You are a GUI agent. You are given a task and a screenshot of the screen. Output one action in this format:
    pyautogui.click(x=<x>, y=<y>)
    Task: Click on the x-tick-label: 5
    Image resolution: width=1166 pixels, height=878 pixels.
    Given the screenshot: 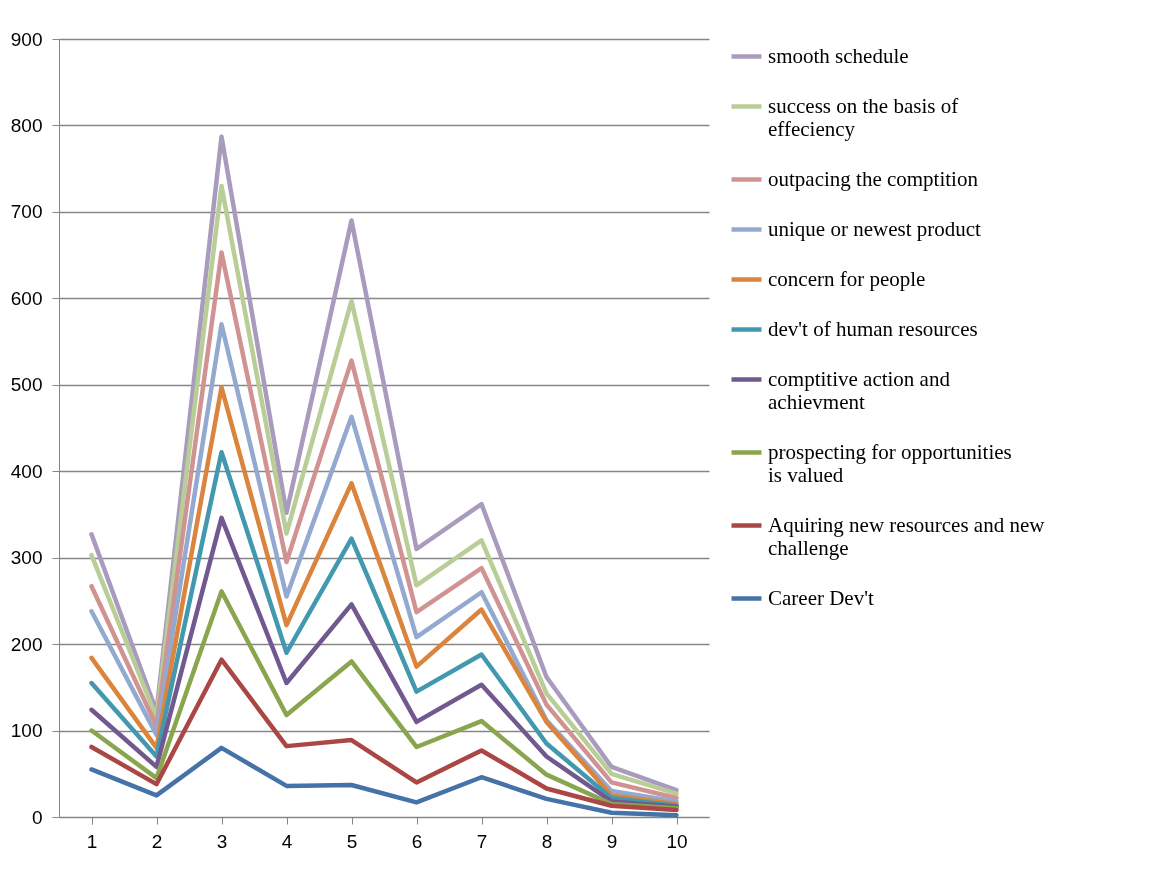 What is the action you would take?
    pyautogui.click(x=352, y=841)
    